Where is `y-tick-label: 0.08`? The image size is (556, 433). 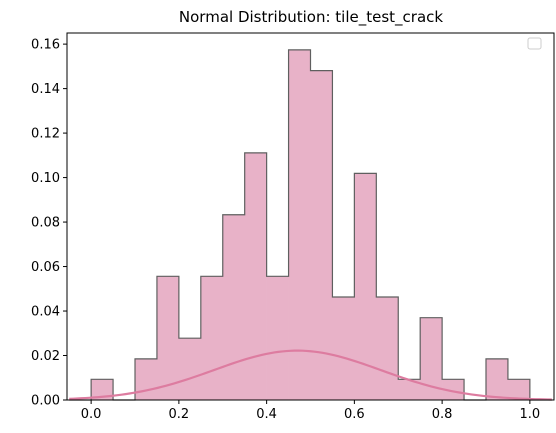 y-tick-label: 0.08 is located at coordinates (45, 223).